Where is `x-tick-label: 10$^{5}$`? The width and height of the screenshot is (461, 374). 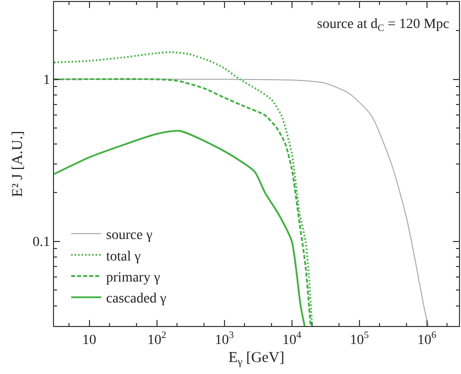 x-tick-label: 10$^{5}$ is located at coordinates (359, 339).